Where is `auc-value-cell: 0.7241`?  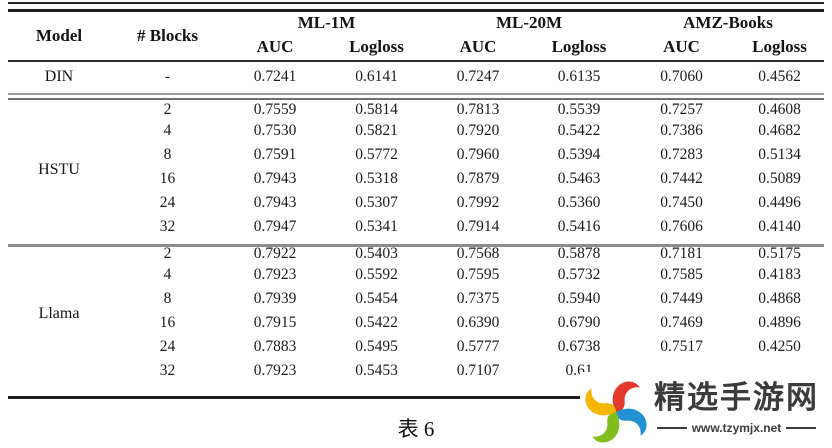 auc-value-cell: 0.7241 is located at coordinates (275, 76).